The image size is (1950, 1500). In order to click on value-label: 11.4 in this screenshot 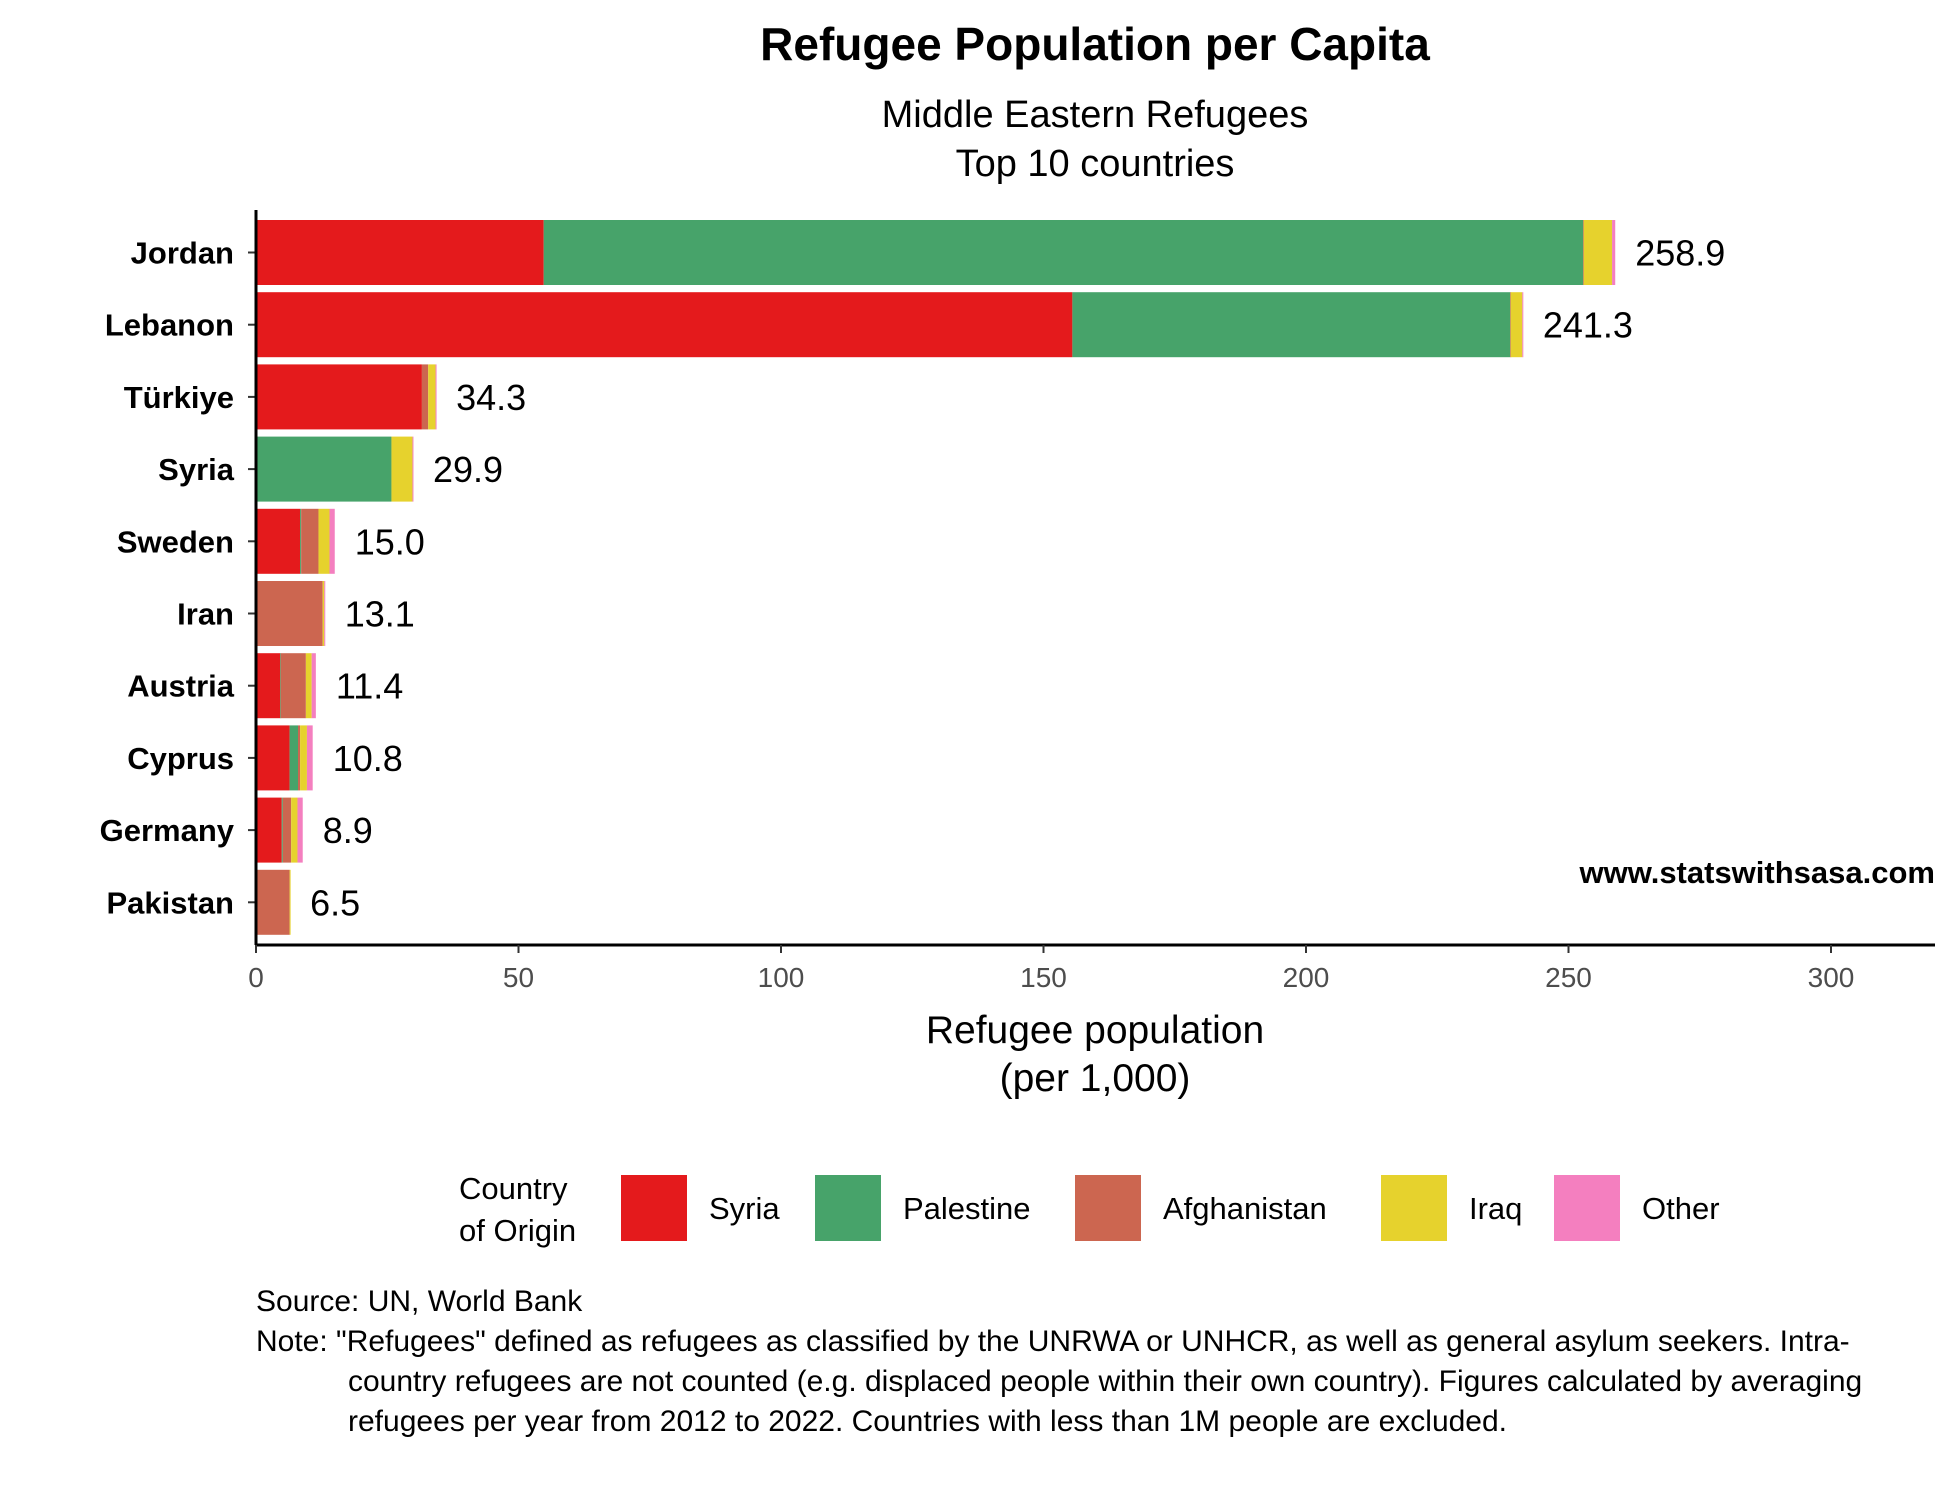, I will do `click(369, 686)`.